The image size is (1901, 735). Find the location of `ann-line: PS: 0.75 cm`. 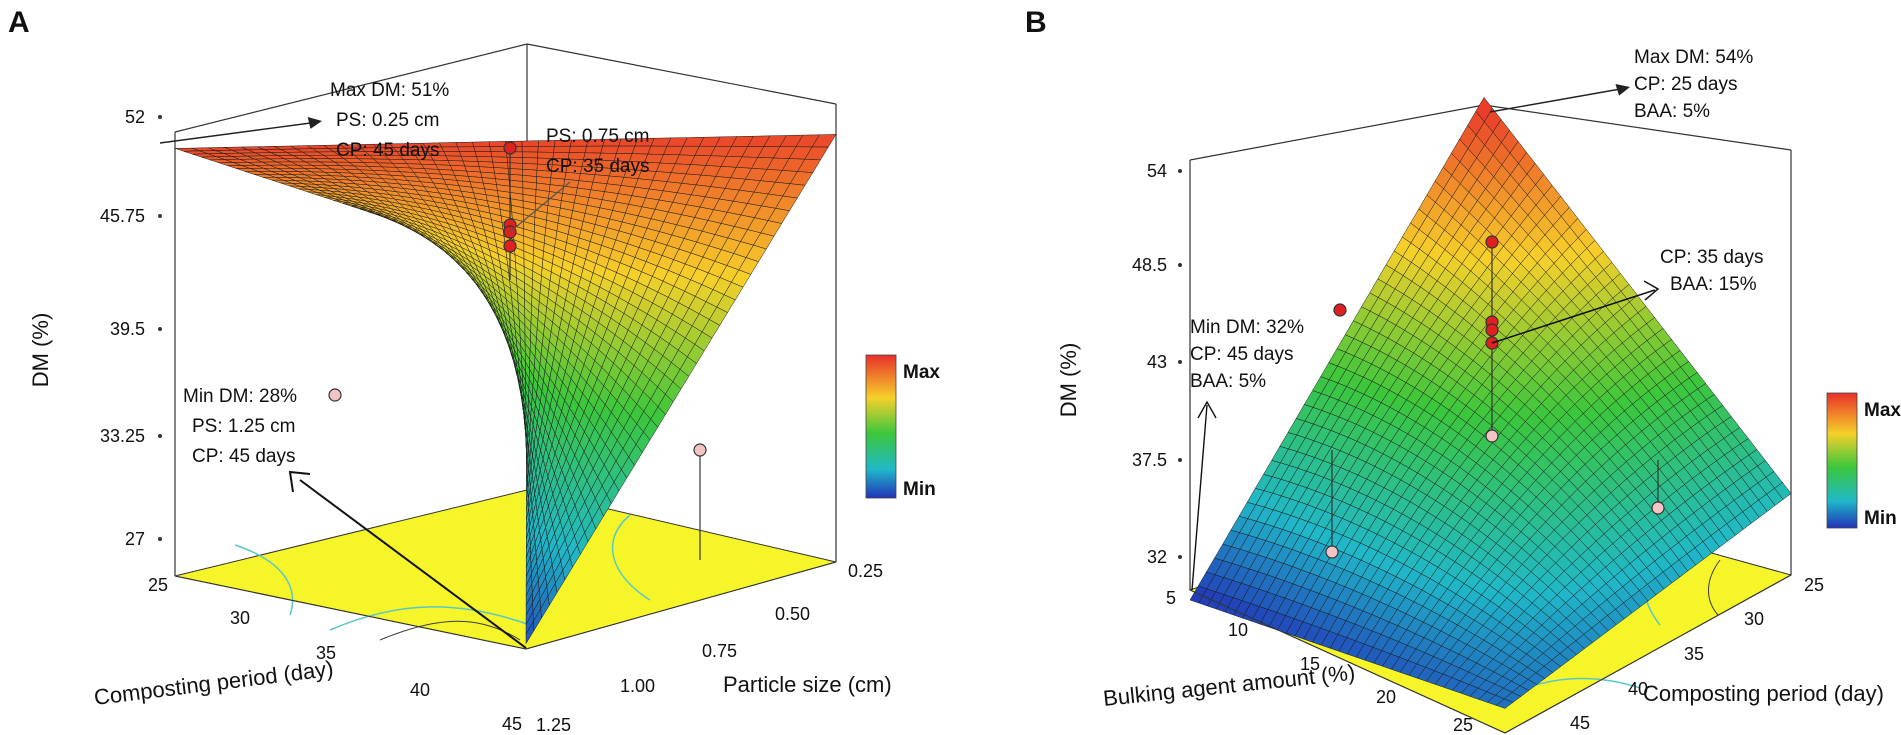

ann-line: PS: 0.75 cm is located at coordinates (598, 136).